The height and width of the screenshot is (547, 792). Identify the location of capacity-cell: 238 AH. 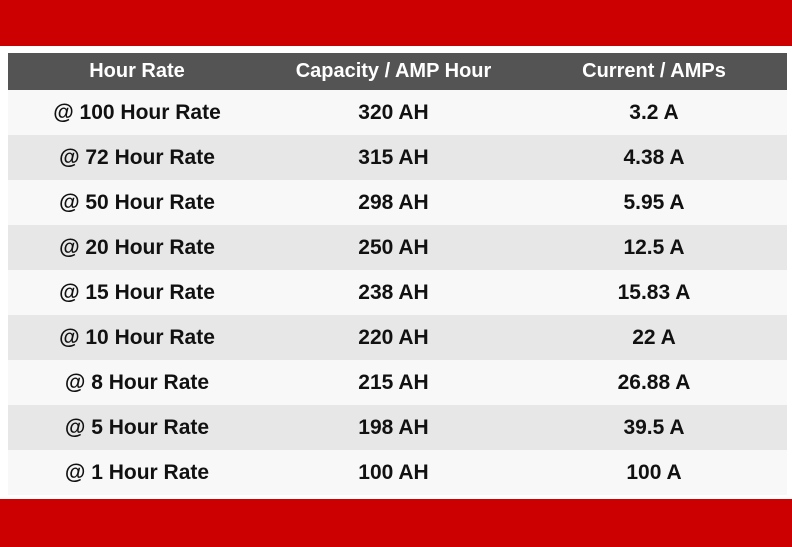
(393, 292).